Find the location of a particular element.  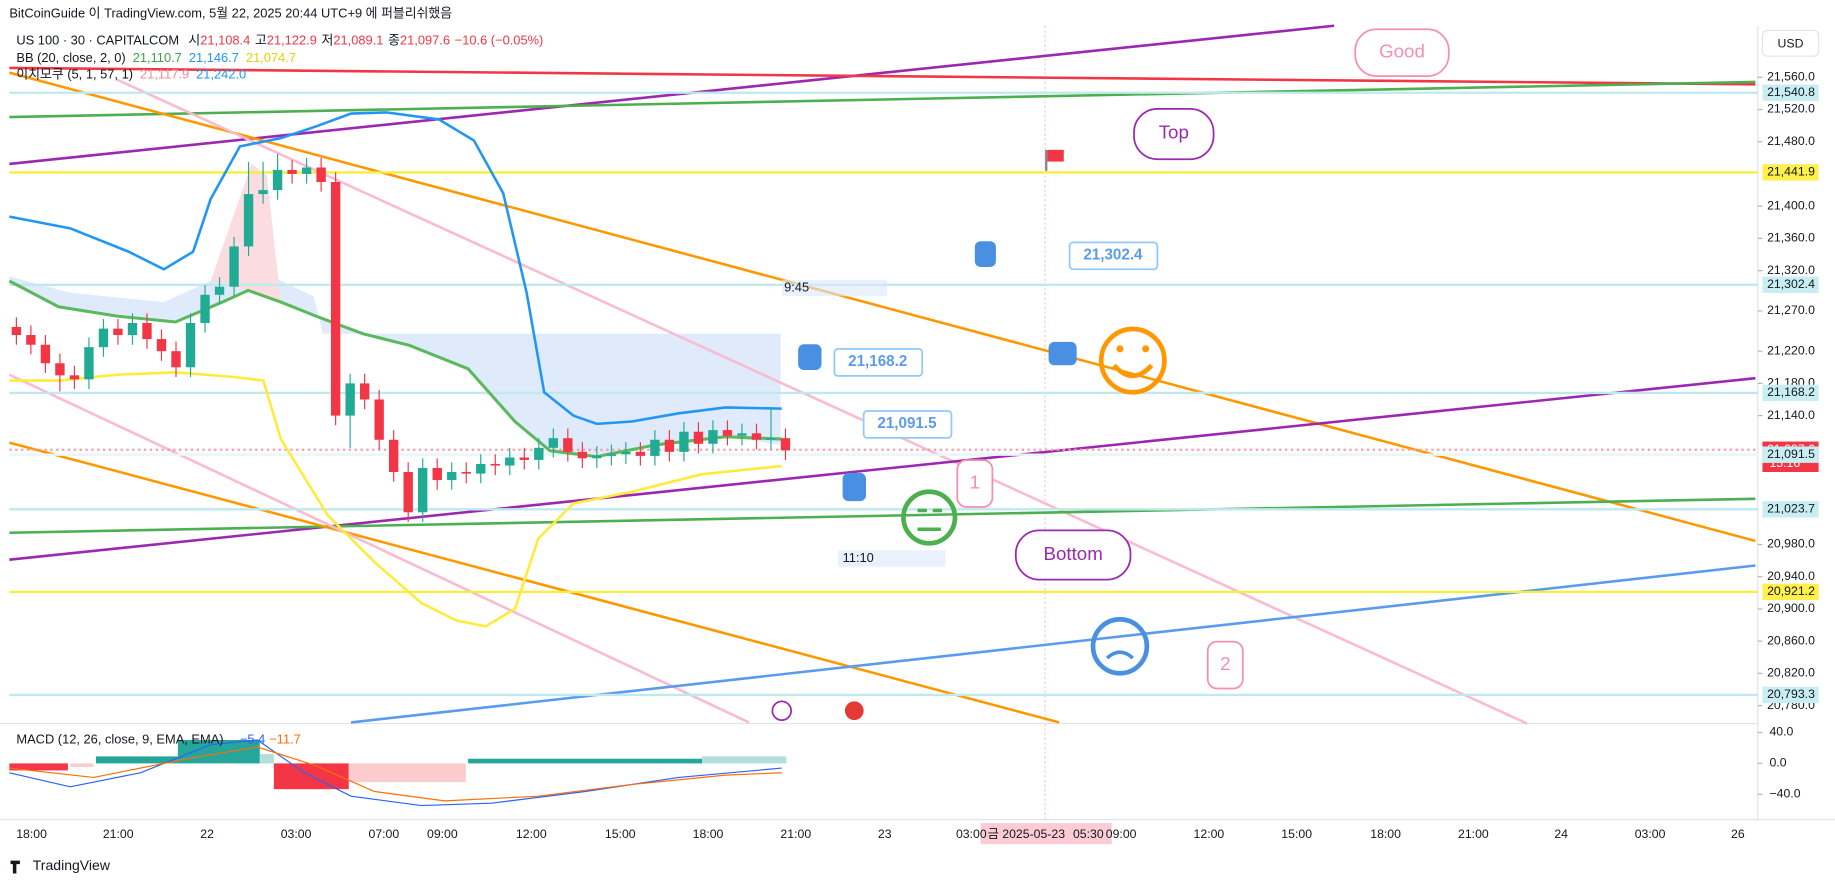

time-range is located at coordinates (834, 288).